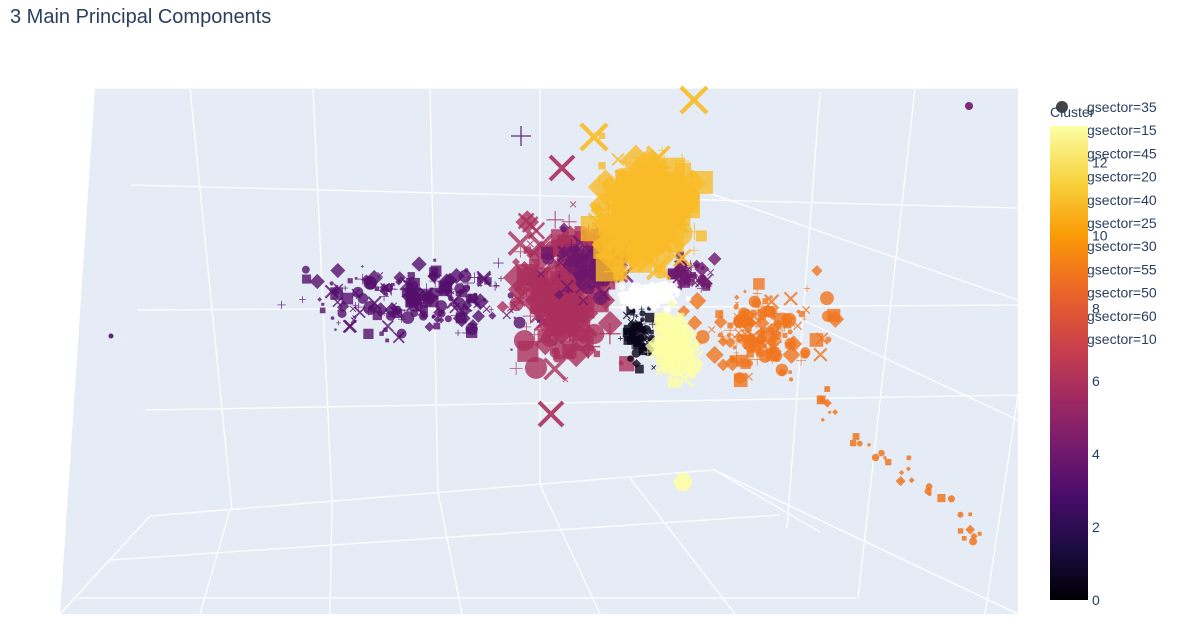  I want to click on legend-item: gsector=10, so click(1122, 339).